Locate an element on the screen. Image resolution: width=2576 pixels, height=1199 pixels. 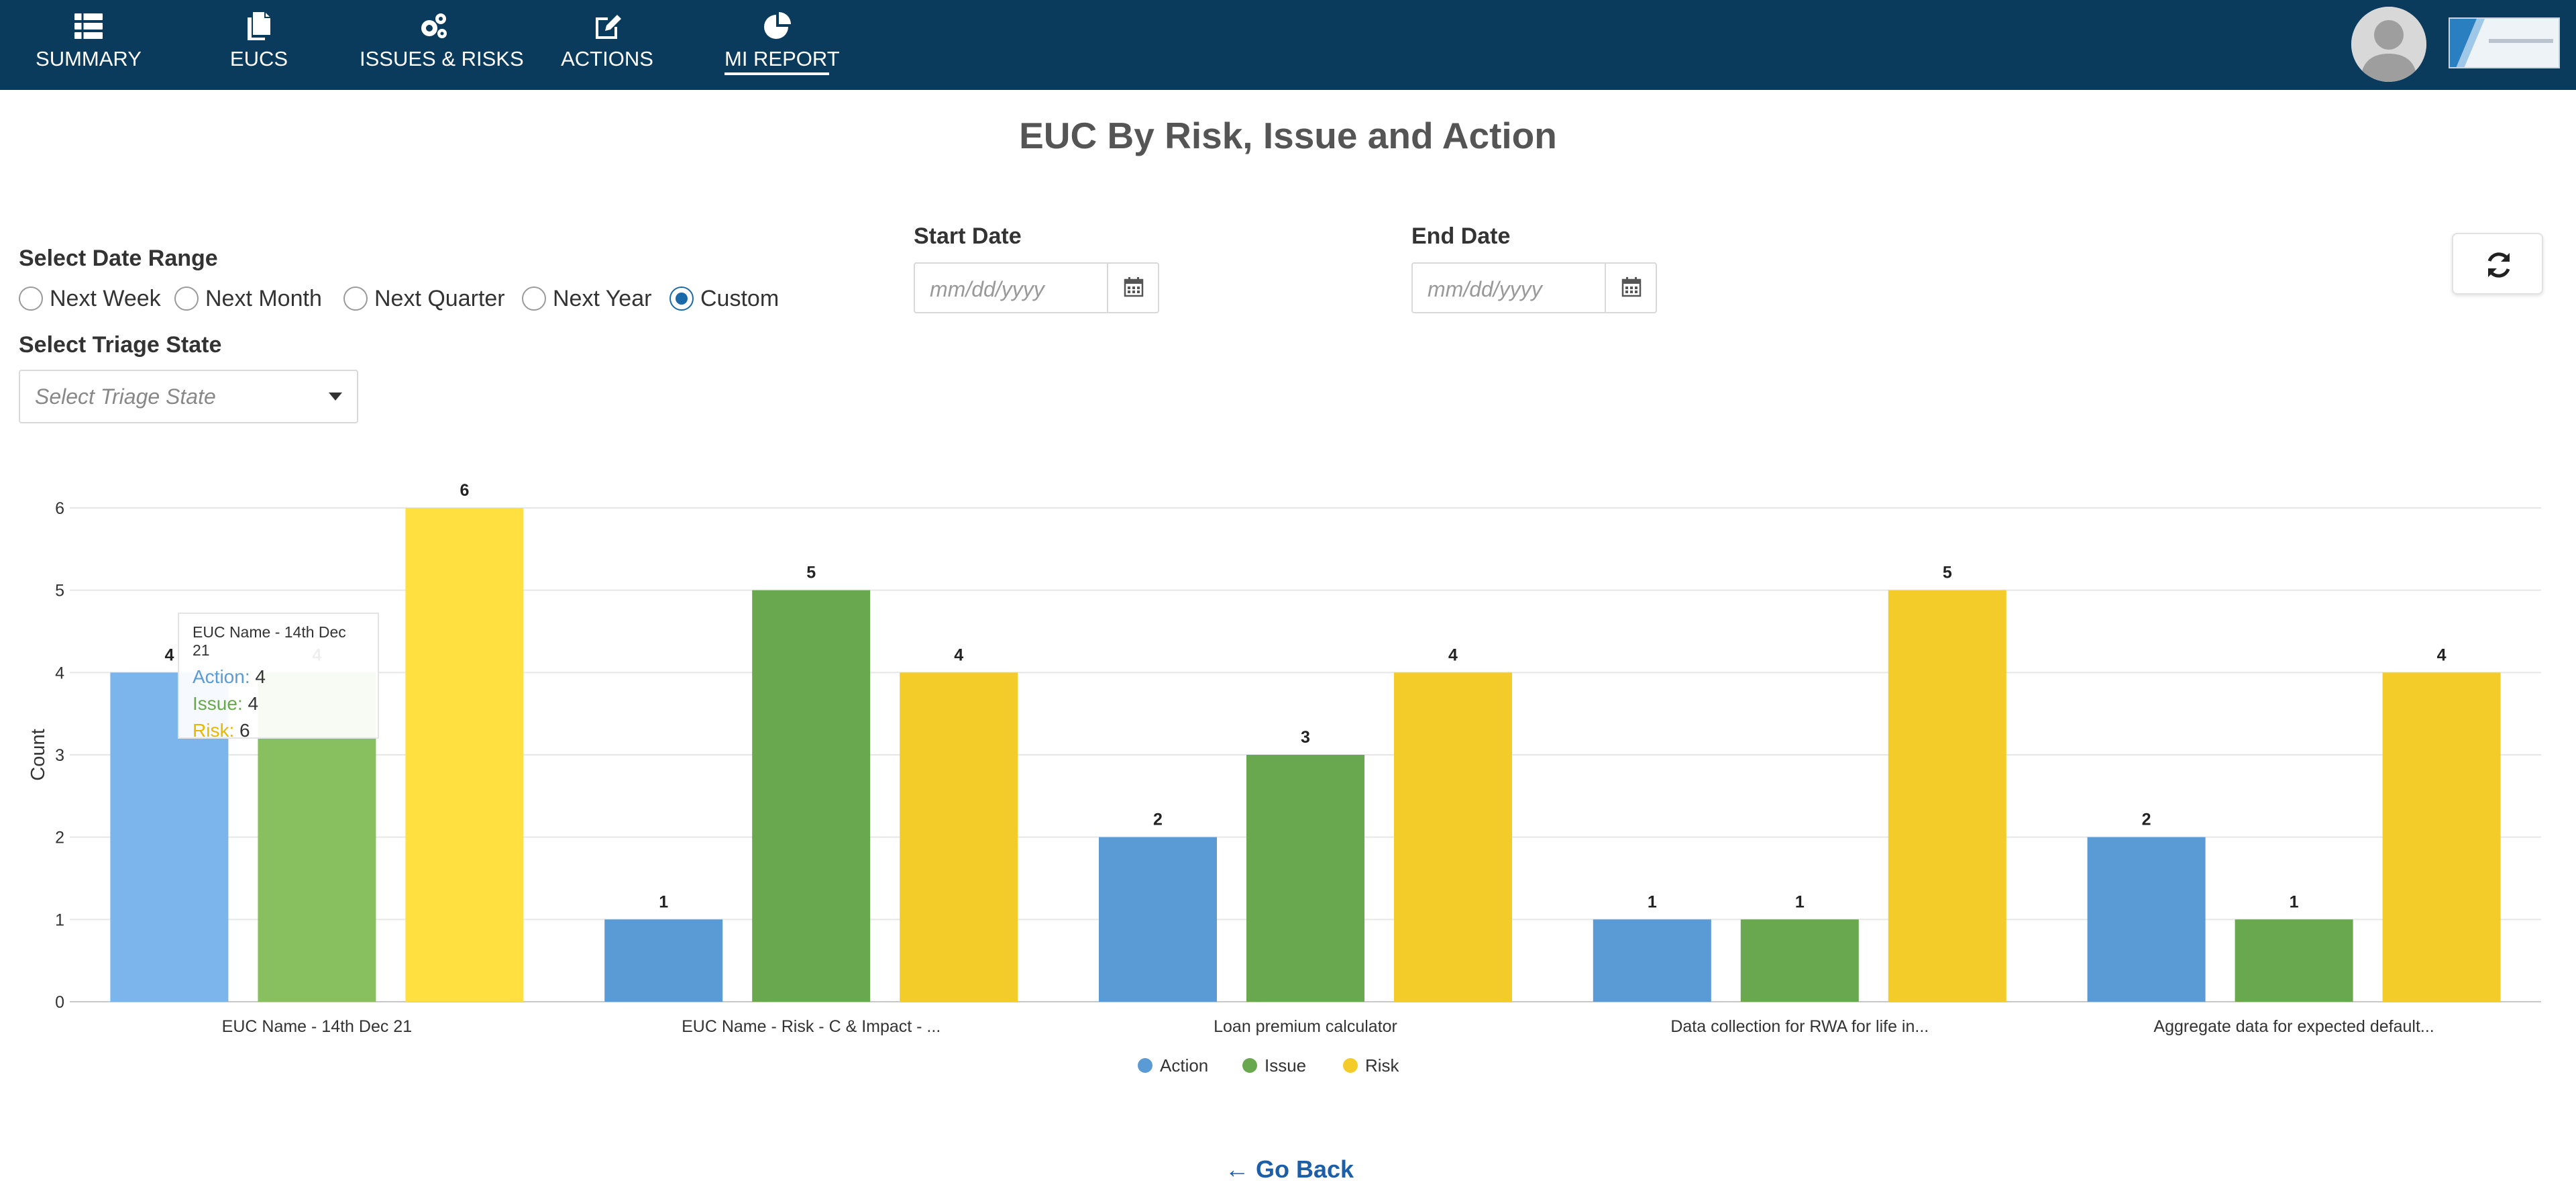
radio-label: Next Week is located at coordinates (105, 298).